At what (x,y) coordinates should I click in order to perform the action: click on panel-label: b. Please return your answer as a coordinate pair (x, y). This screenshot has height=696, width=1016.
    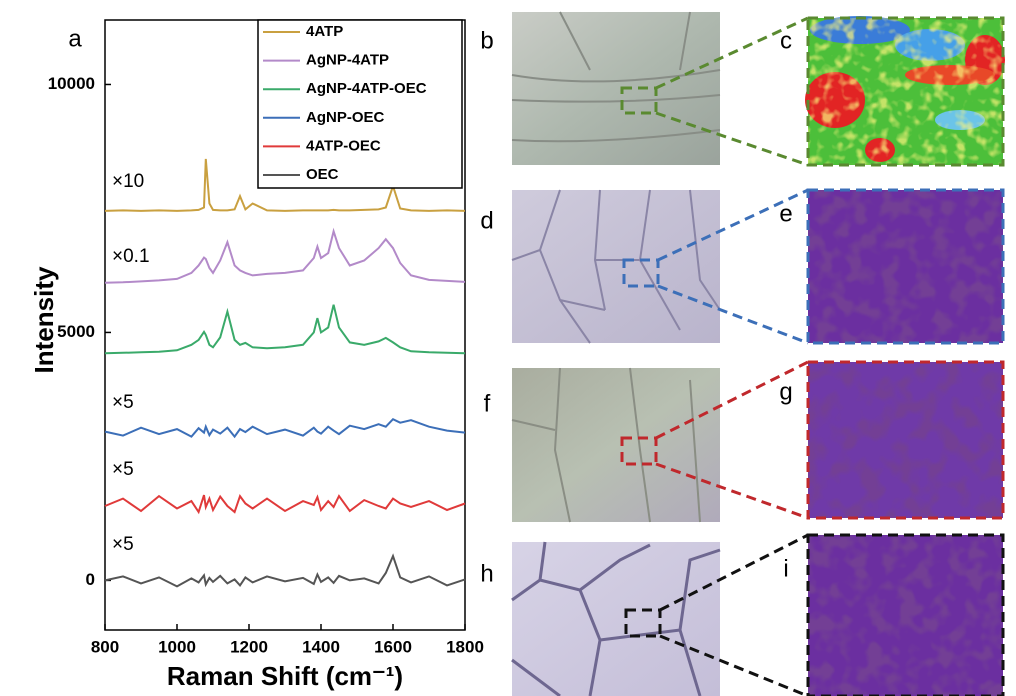
    Looking at the image, I should click on (486, 40).